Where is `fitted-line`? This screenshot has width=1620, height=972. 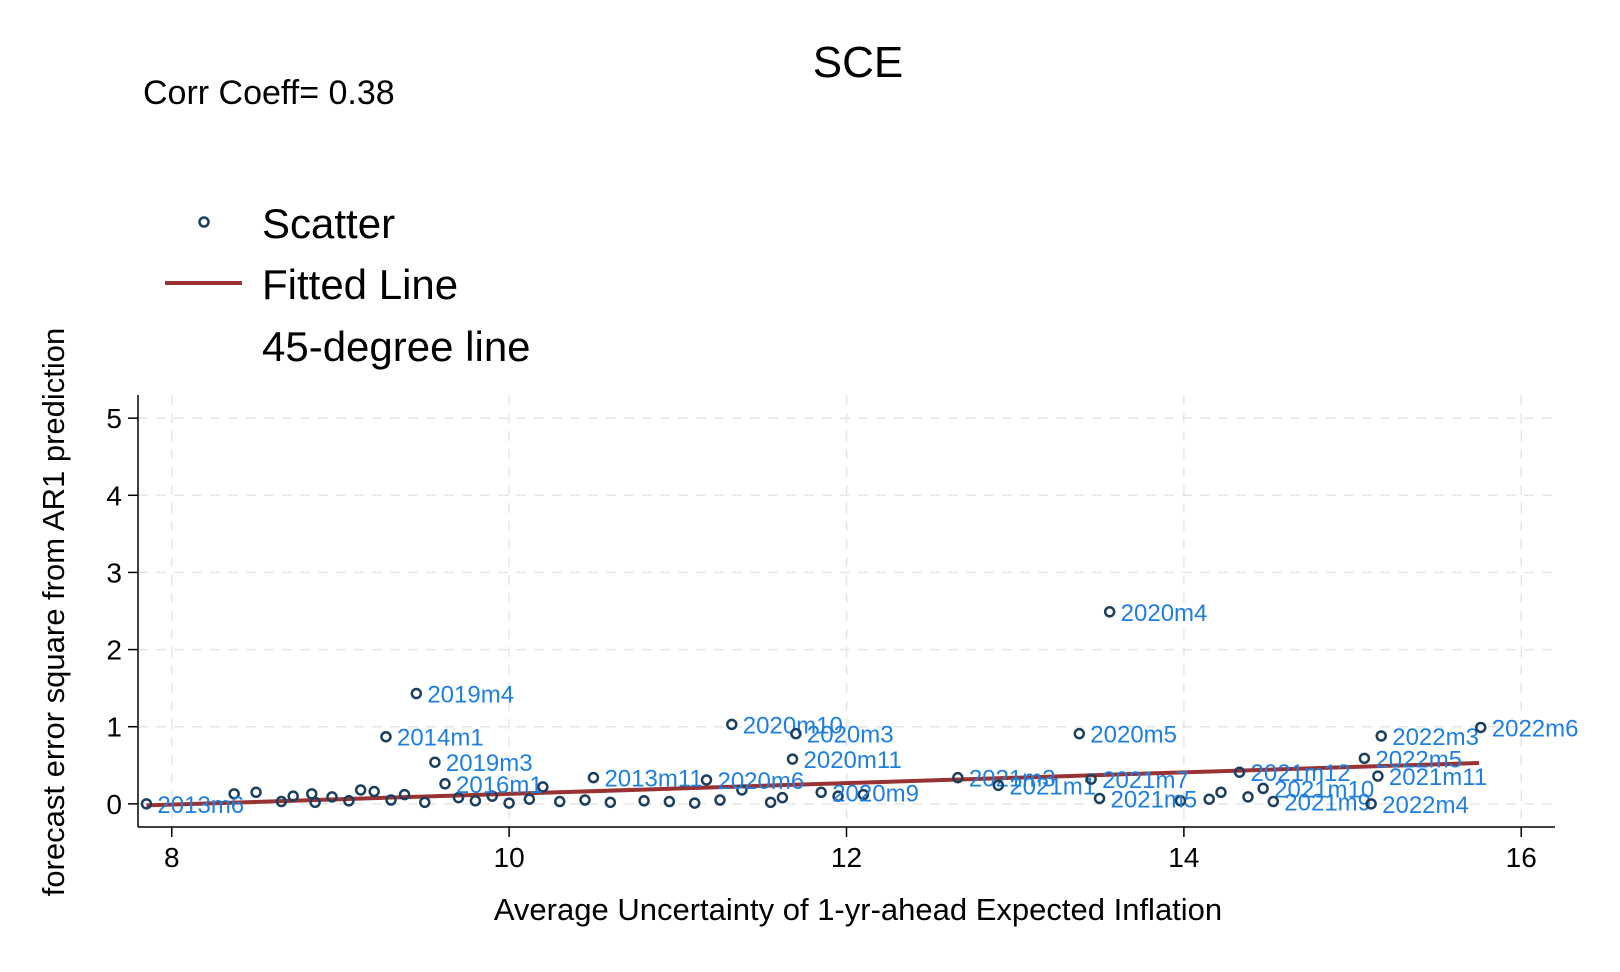
fitted-line is located at coordinates (813, 784).